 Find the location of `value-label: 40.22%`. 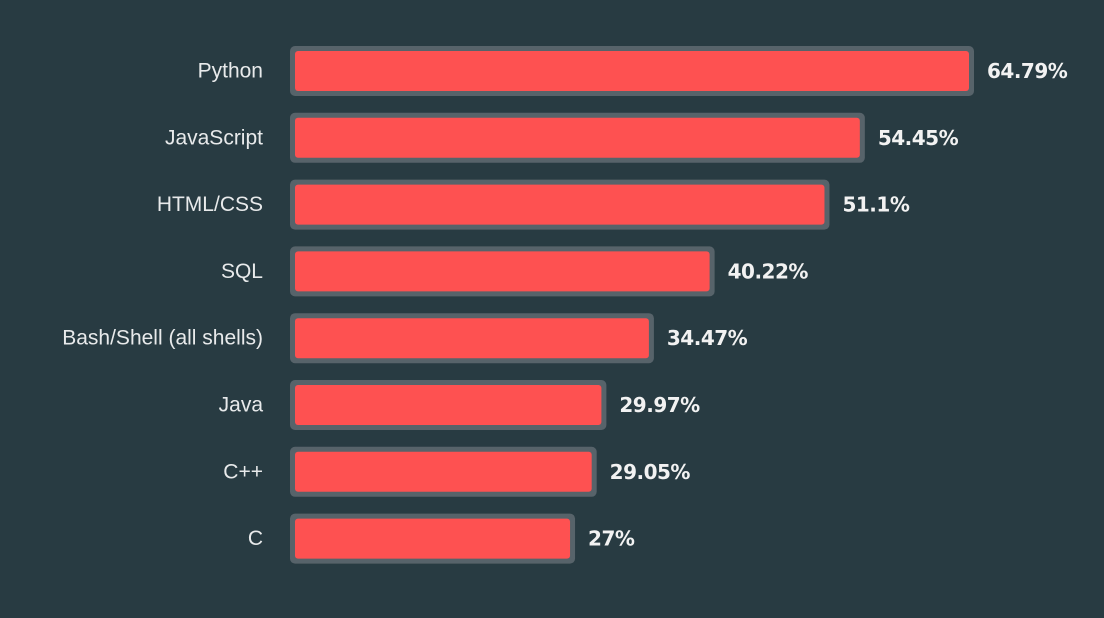

value-label: 40.22% is located at coordinates (768, 271).